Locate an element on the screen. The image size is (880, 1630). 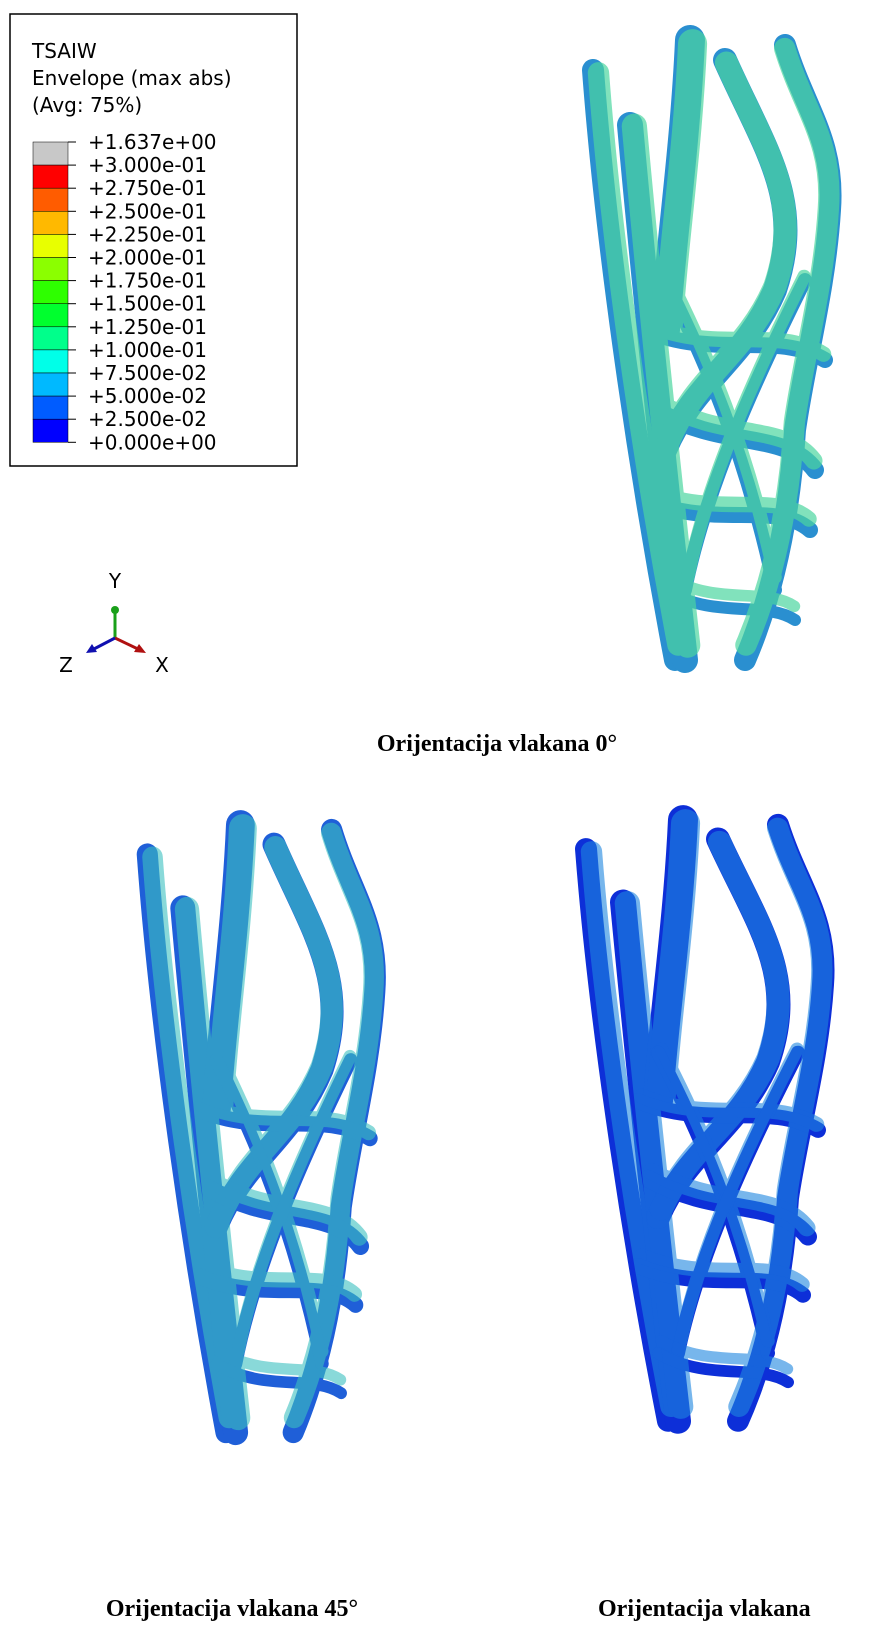
legend-label: +2.000e-01 is located at coordinates (147, 258).